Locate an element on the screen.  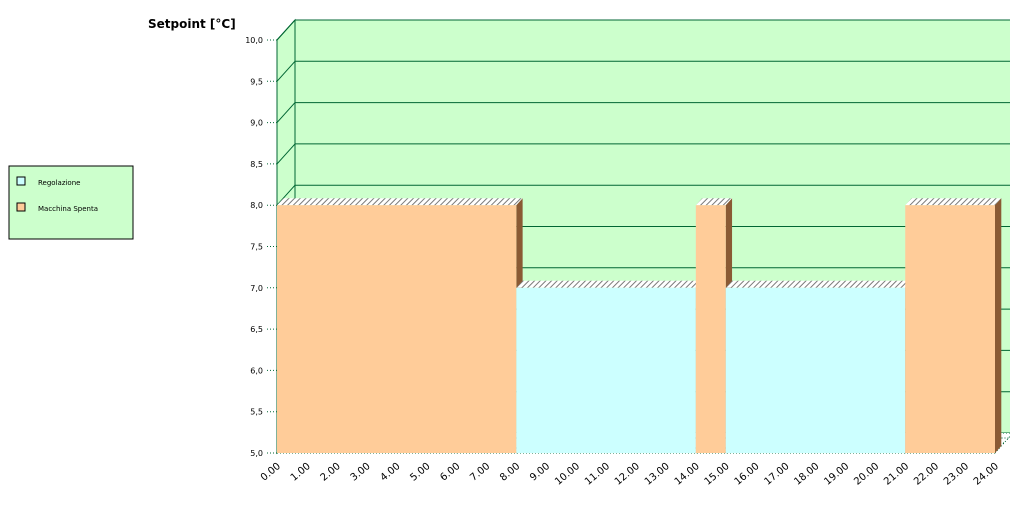
x-tick-label: 3.00 is located at coordinates (361, 472).